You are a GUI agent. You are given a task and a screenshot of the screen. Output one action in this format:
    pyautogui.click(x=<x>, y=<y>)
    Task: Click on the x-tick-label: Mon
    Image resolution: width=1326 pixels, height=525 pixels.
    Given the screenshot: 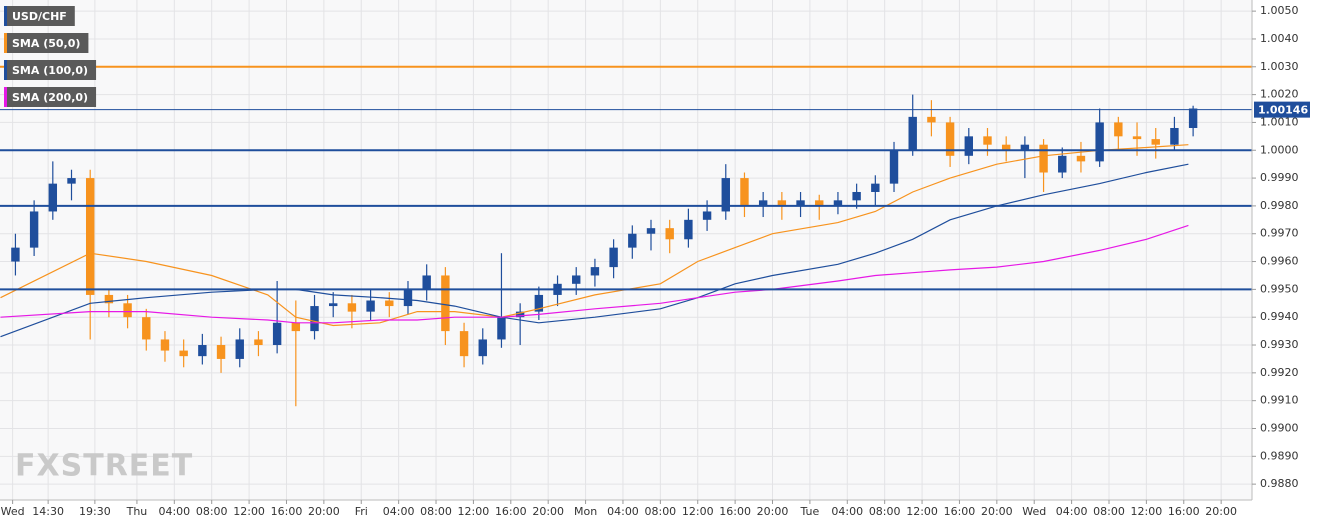 What is the action you would take?
    pyautogui.click(x=585, y=511)
    